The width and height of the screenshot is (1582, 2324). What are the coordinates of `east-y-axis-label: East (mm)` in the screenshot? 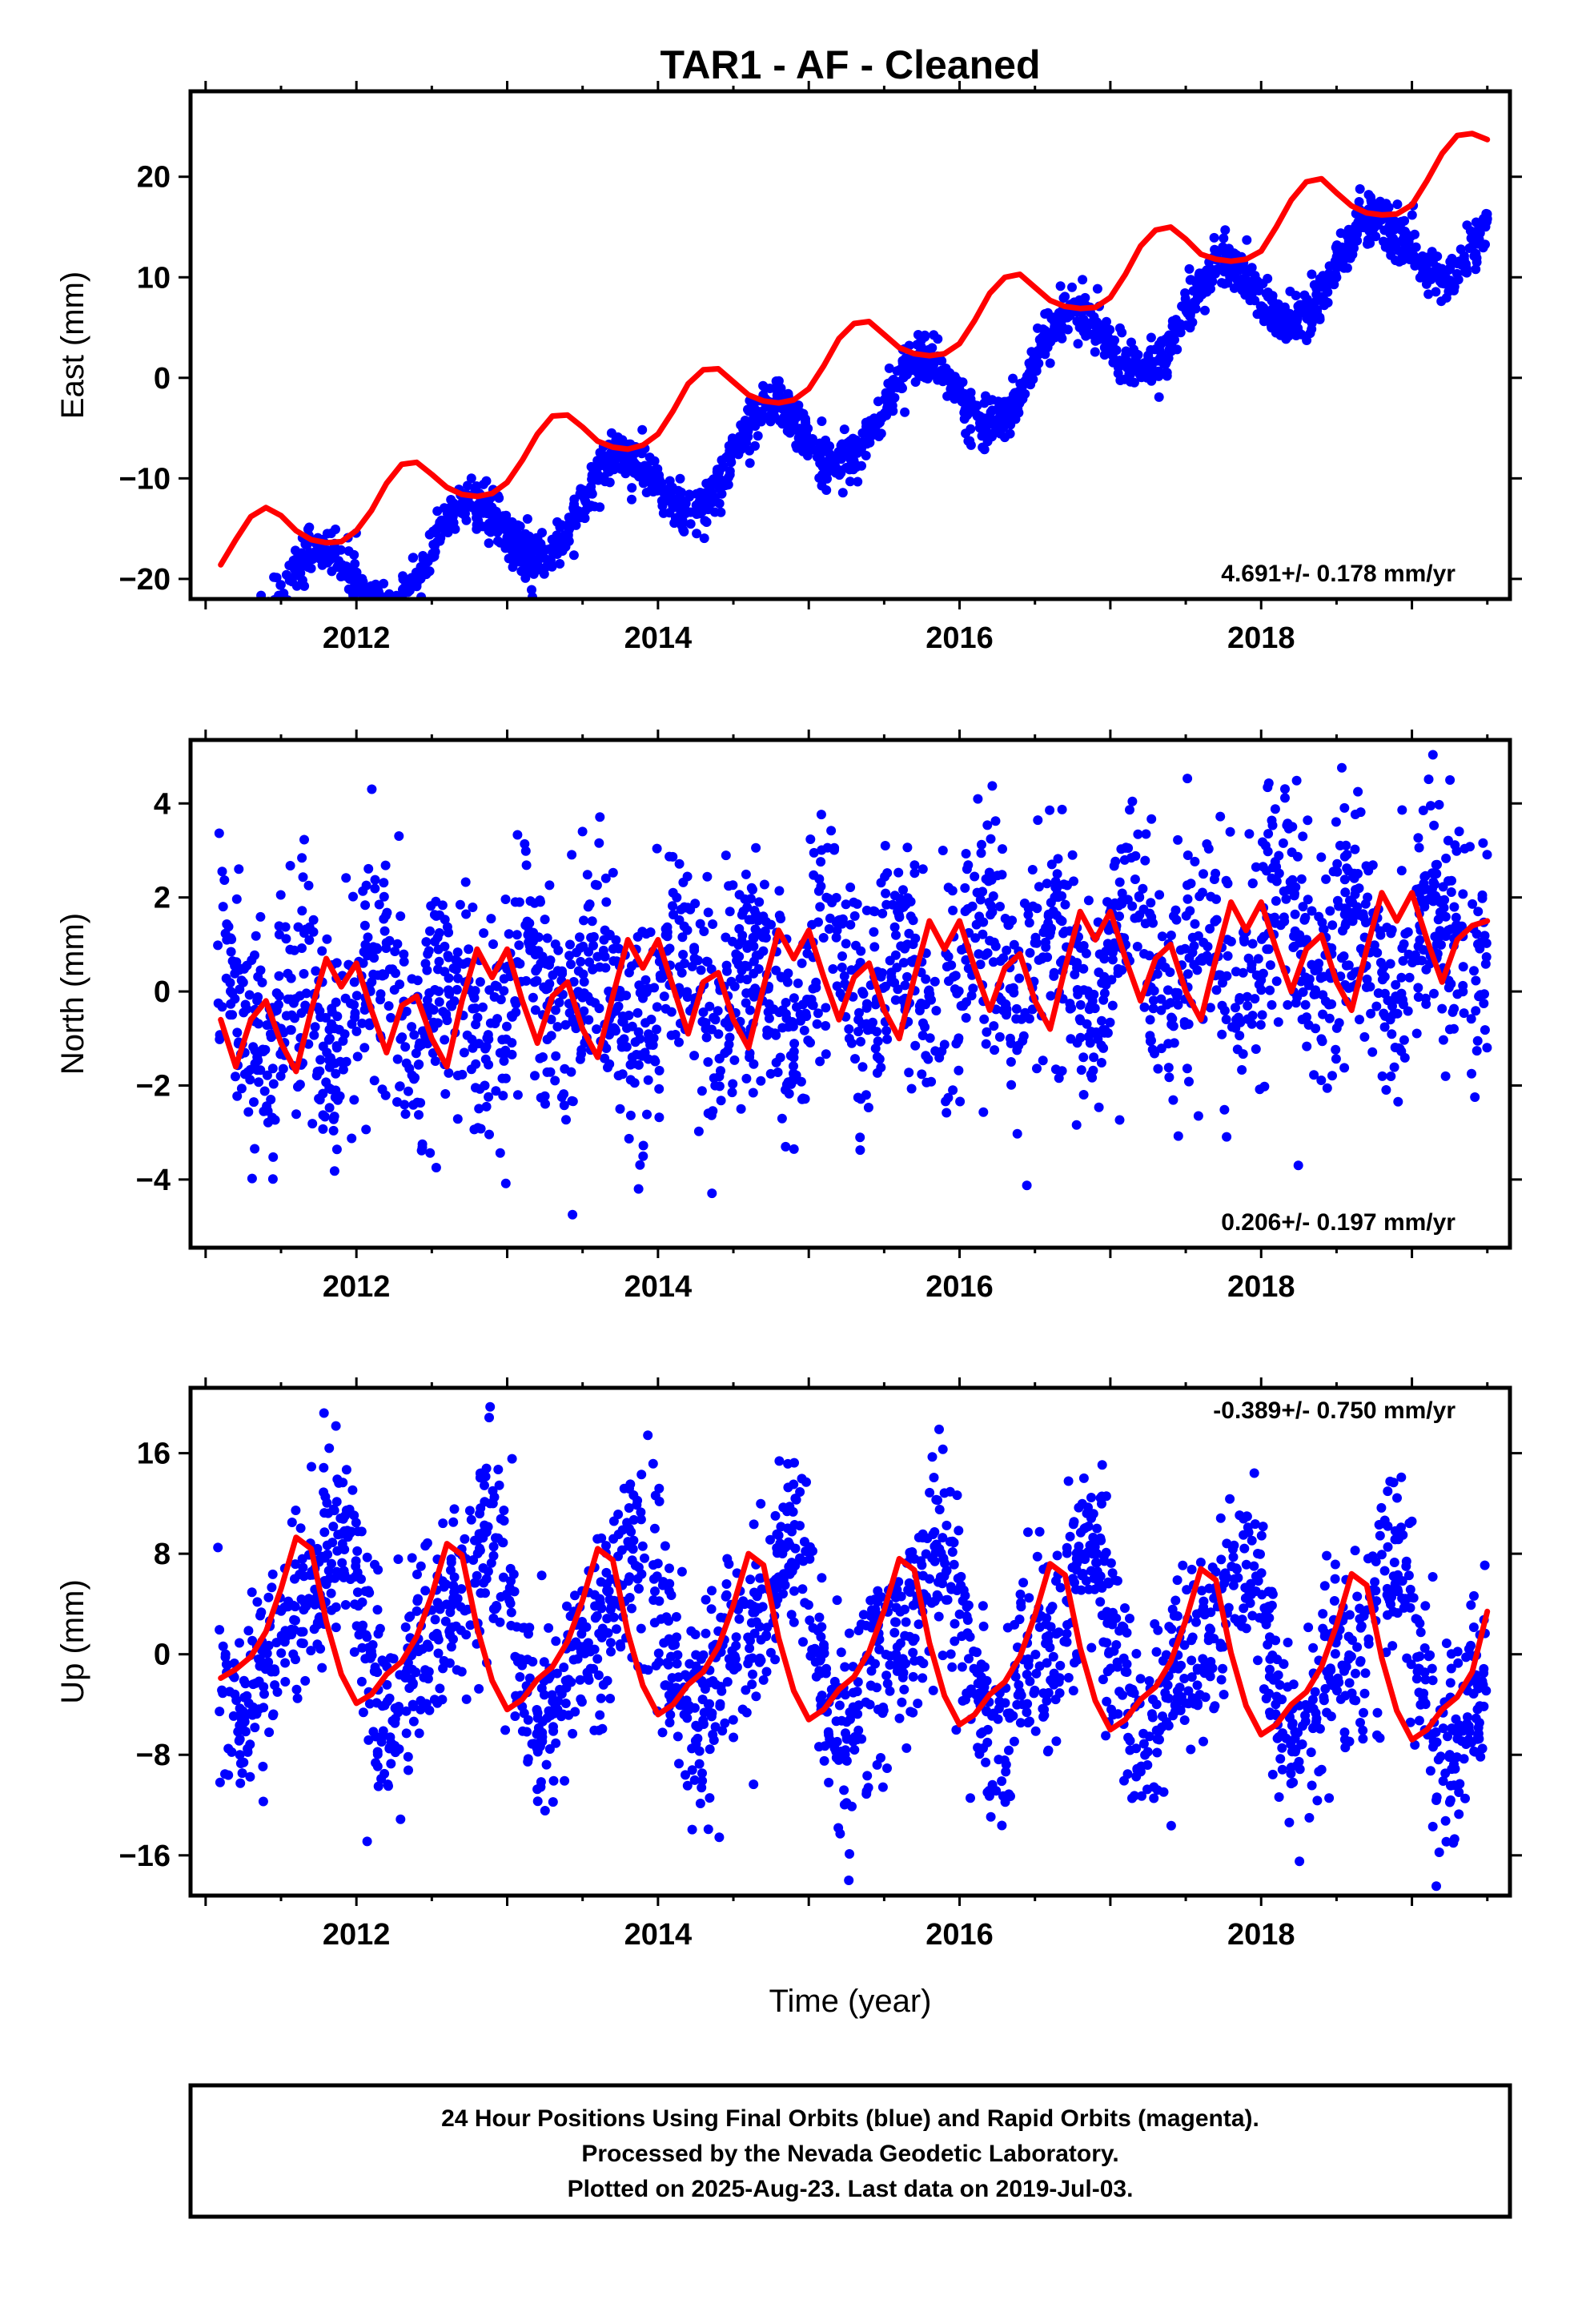 It's located at (72, 345).